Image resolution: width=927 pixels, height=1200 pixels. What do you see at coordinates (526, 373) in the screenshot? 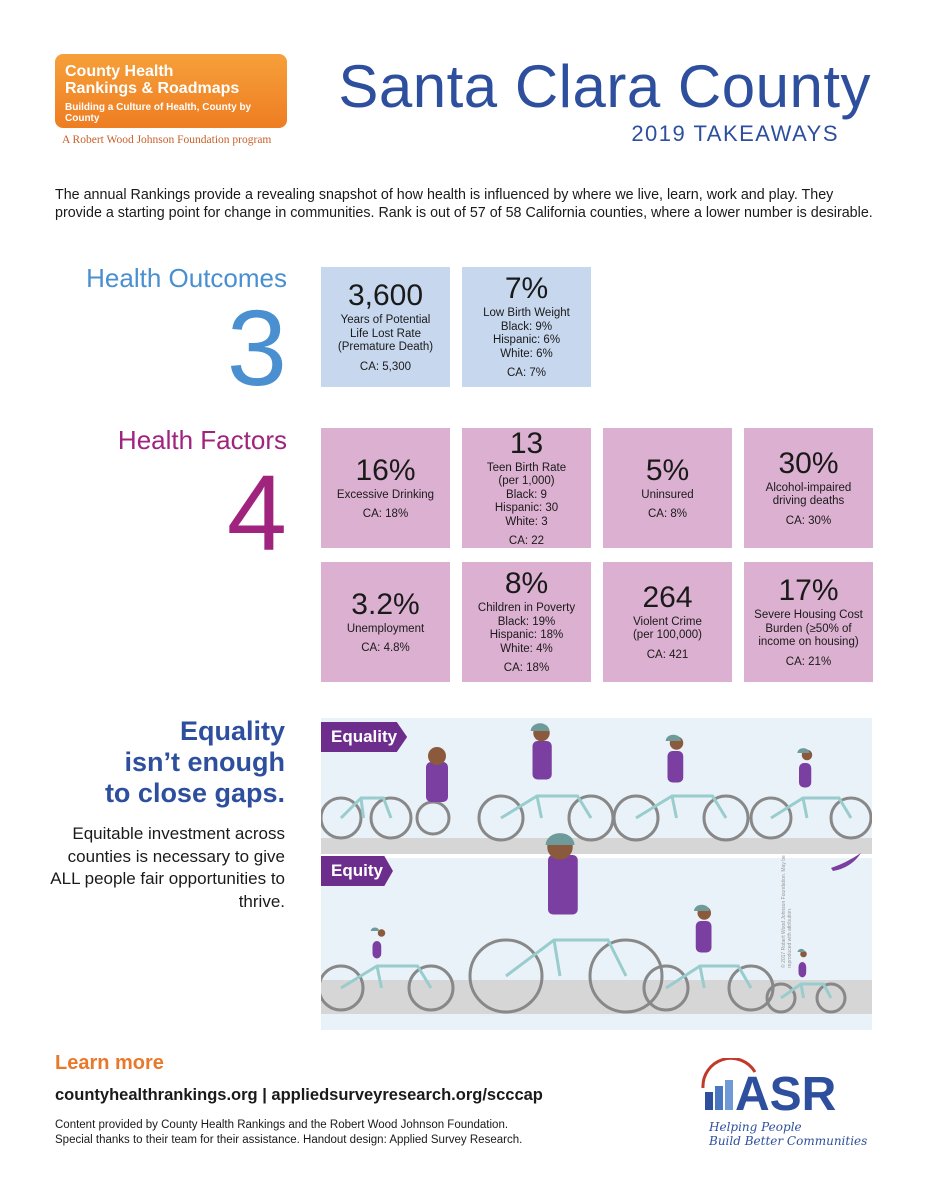
I see `state-comparison: CA: 7%` at bounding box center [526, 373].